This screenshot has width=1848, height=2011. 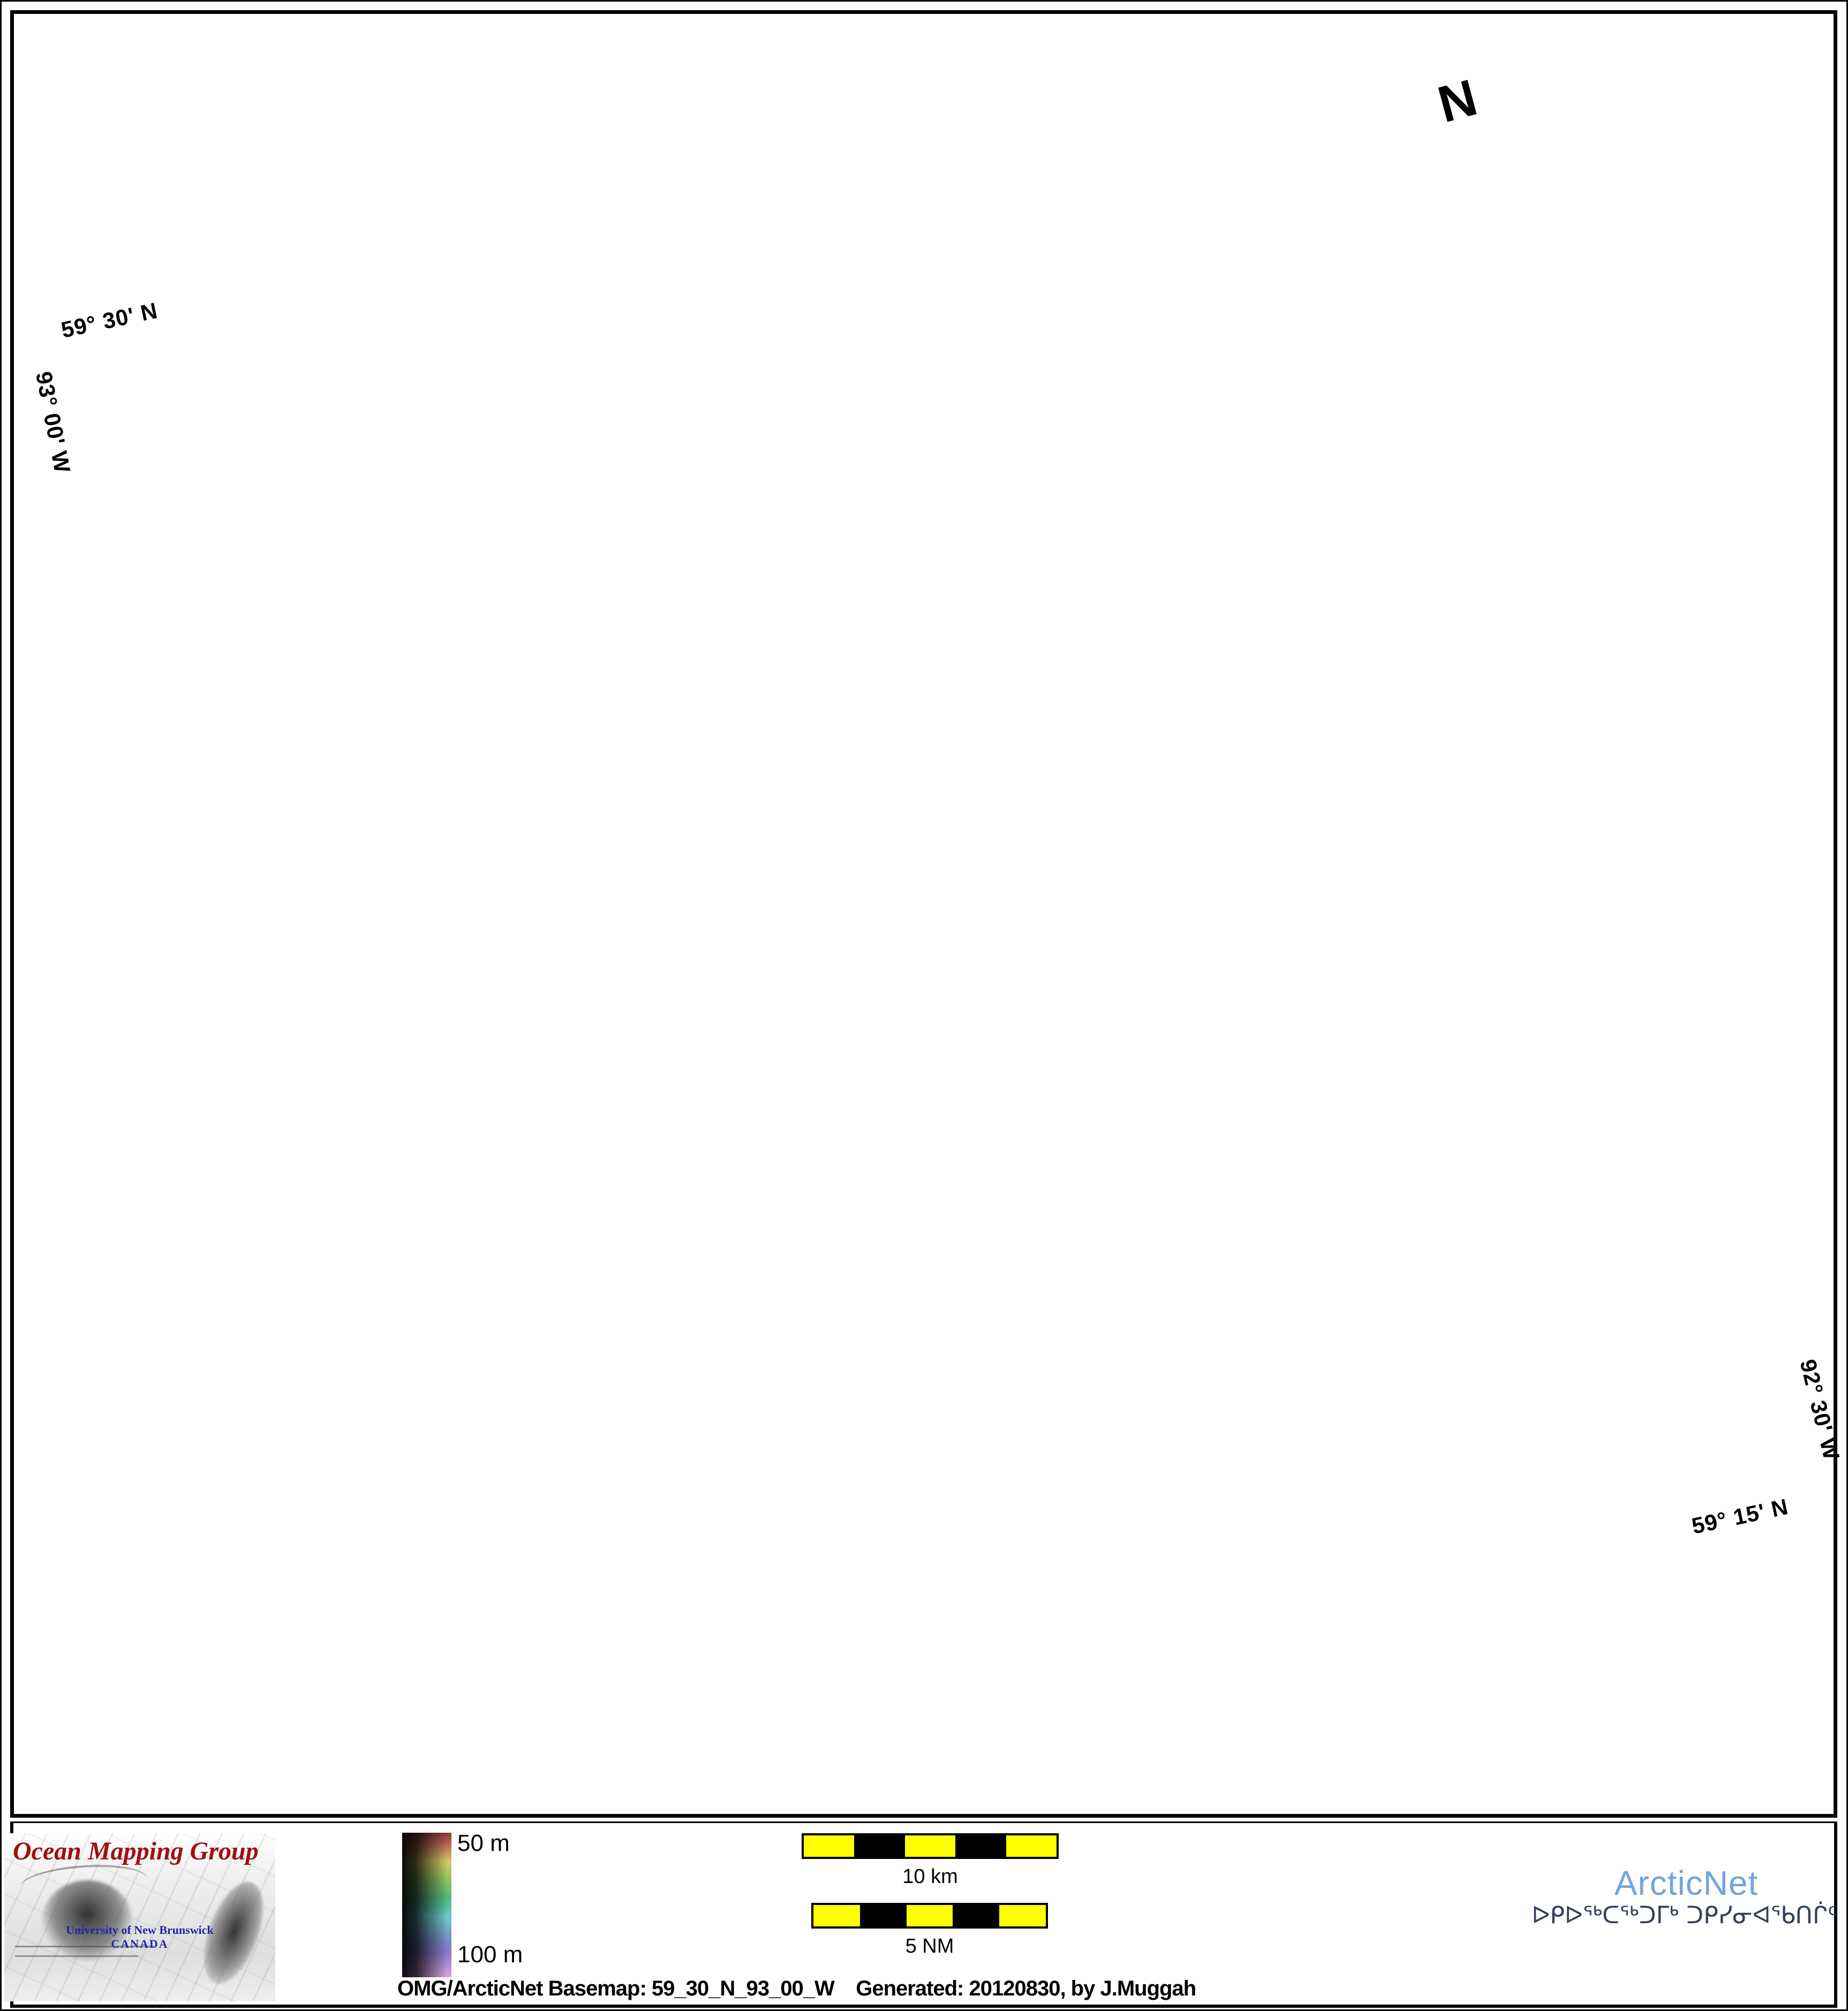 What do you see at coordinates (930, 1876) in the screenshot?
I see `scalebar-km-label: 10 km` at bounding box center [930, 1876].